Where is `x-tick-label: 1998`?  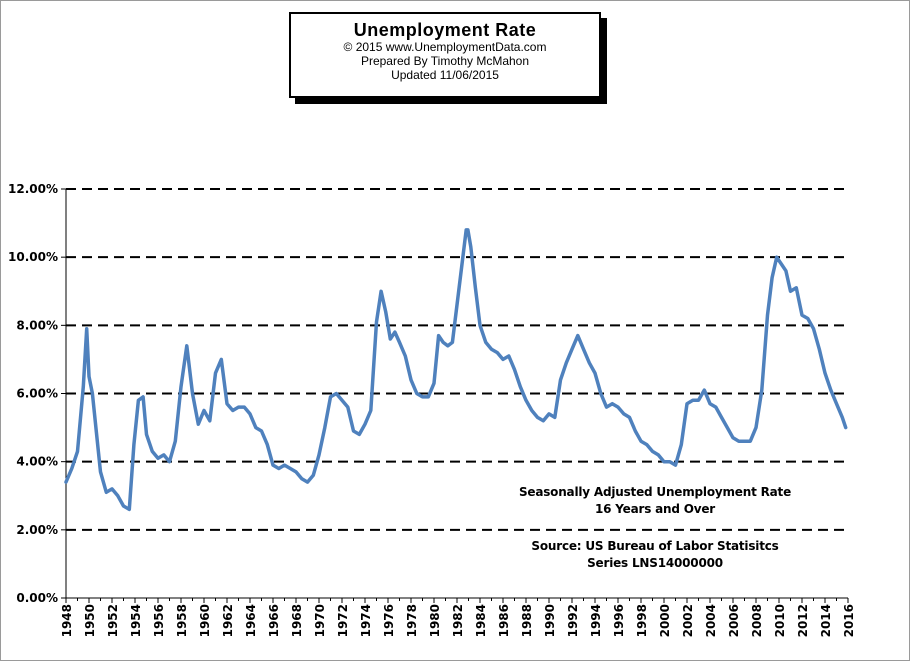
x-tick-label: 1998 is located at coordinates (642, 620).